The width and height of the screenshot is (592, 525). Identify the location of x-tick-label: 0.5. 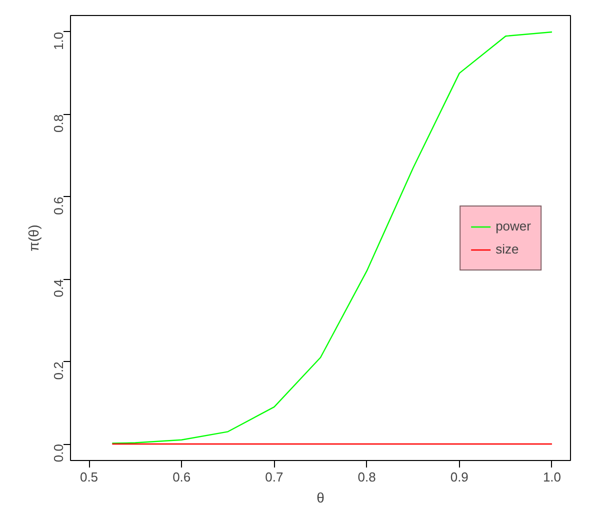
(89, 477).